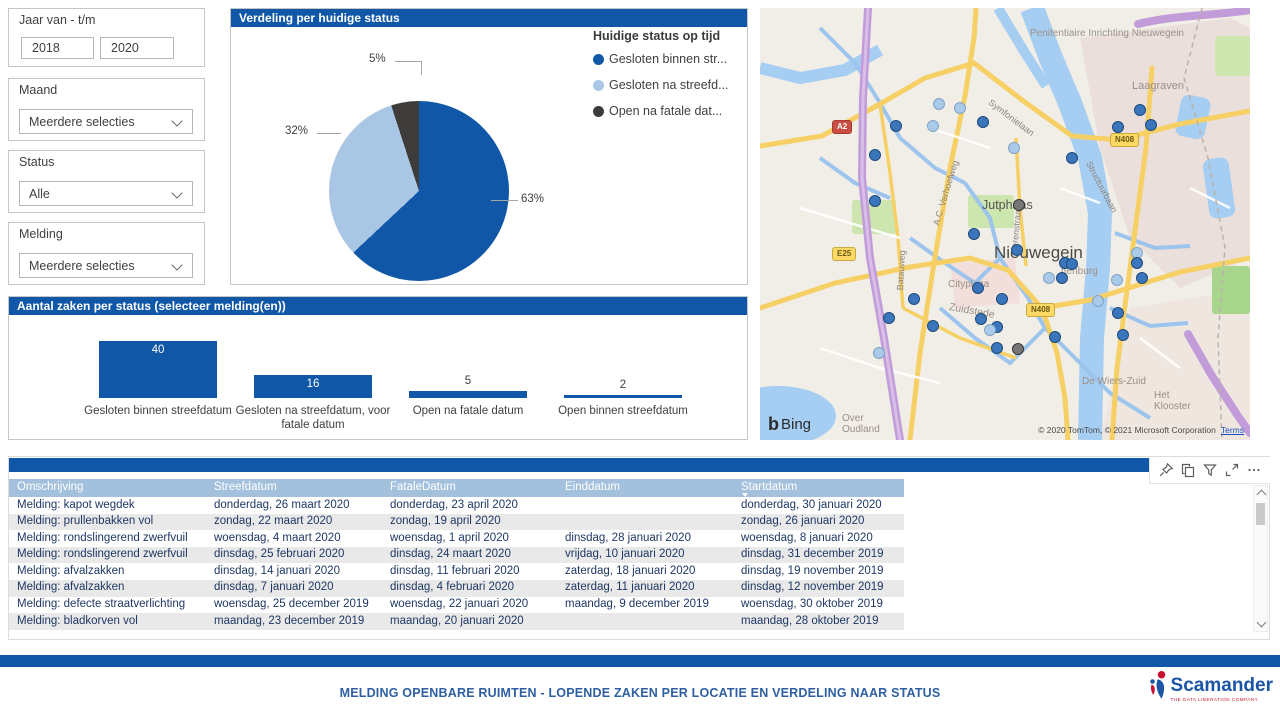 The image size is (1280, 720). What do you see at coordinates (50, 487) in the screenshot?
I see `column-header: Omschrijving` at bounding box center [50, 487].